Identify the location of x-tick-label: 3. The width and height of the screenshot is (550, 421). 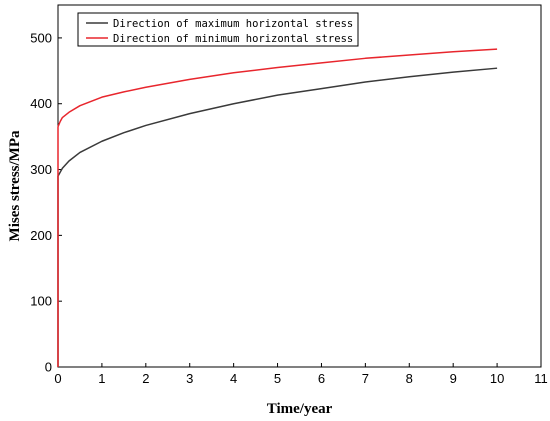
(189, 378).